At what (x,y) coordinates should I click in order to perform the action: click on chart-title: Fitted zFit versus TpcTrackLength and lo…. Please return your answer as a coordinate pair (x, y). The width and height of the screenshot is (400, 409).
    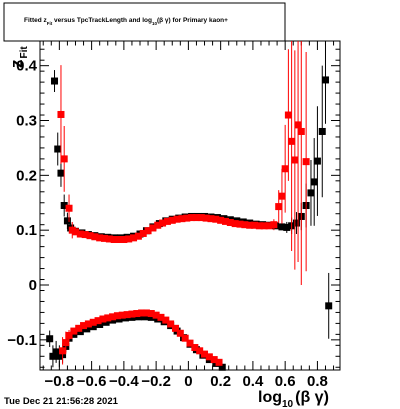
    Looking at the image, I should click on (126, 21).